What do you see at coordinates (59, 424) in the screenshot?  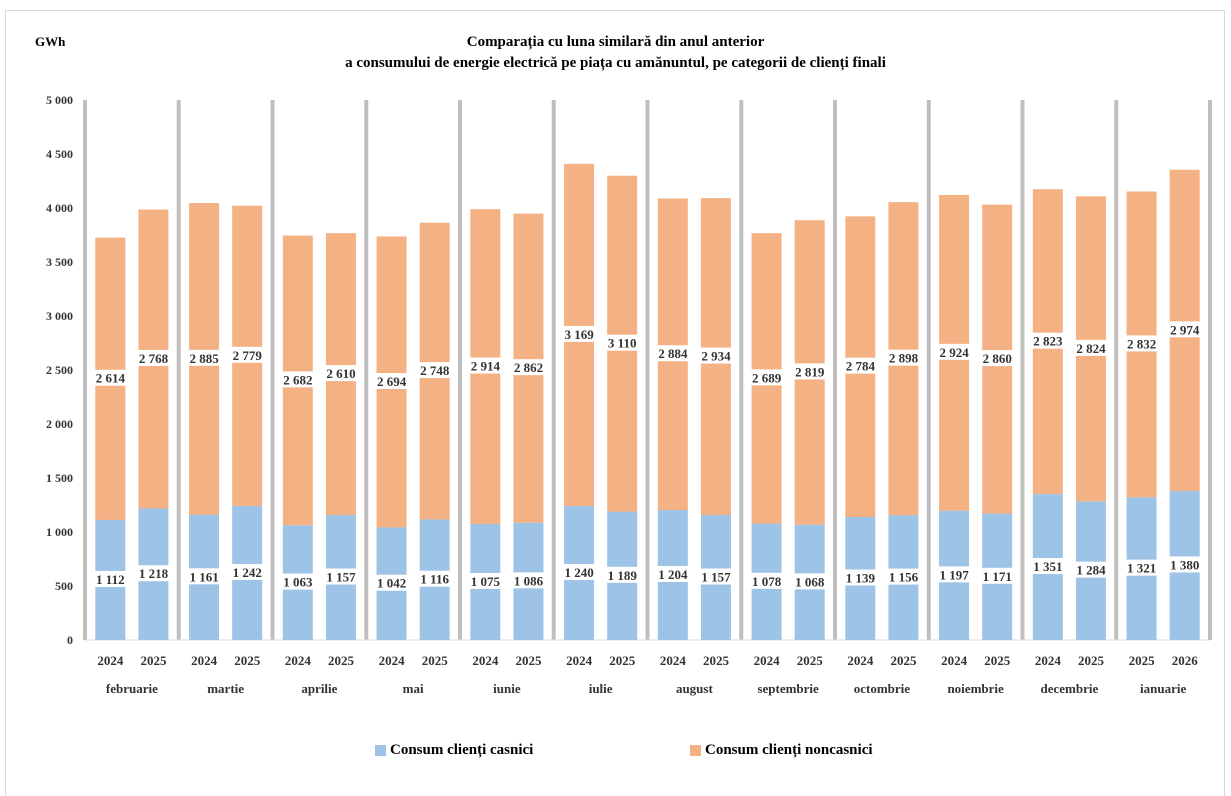 I see `y-tick-label: 2 000` at bounding box center [59, 424].